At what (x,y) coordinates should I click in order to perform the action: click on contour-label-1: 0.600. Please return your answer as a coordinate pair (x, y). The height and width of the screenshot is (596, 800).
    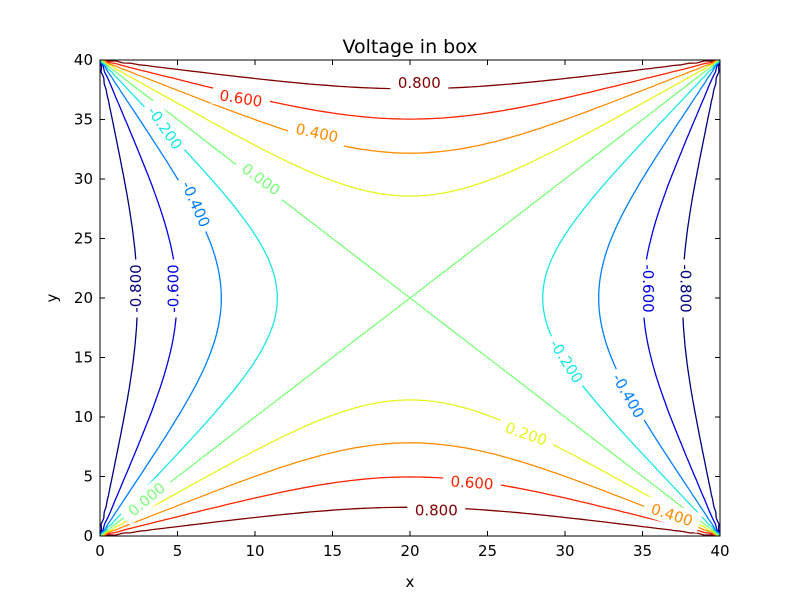
    Looking at the image, I should click on (241, 98).